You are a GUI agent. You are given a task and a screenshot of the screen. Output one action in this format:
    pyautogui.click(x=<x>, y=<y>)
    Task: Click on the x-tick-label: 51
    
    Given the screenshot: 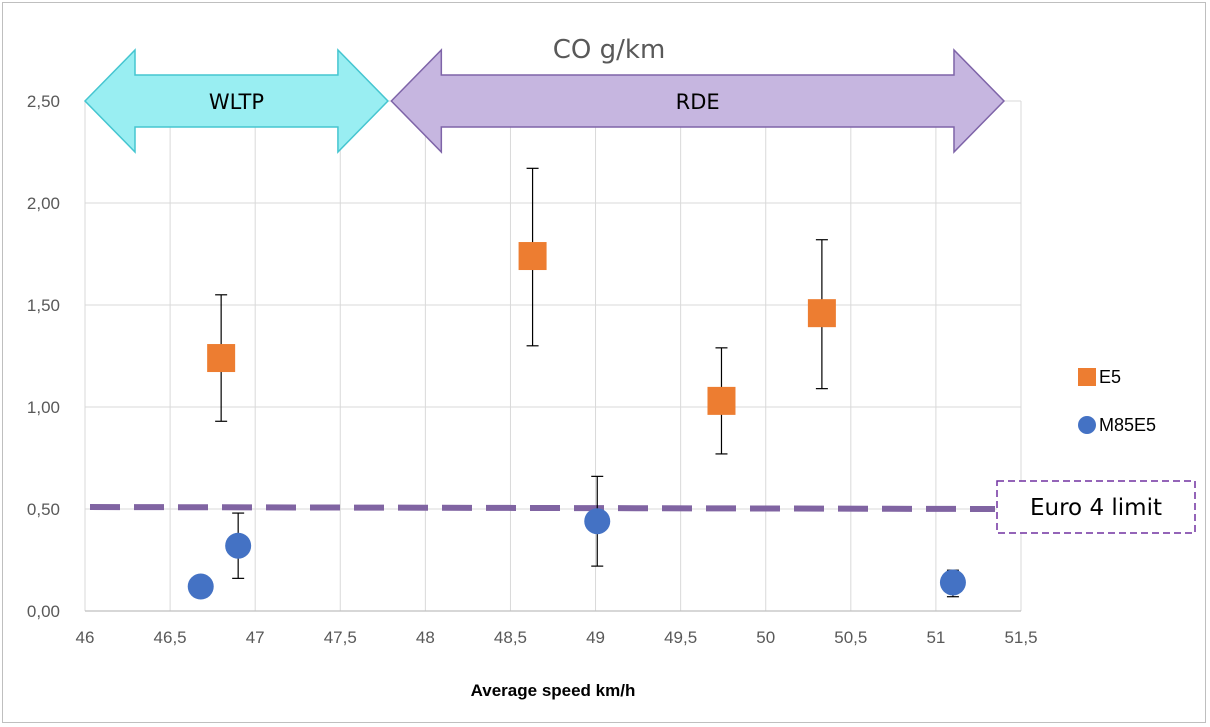 What is the action you would take?
    pyautogui.click(x=935, y=637)
    